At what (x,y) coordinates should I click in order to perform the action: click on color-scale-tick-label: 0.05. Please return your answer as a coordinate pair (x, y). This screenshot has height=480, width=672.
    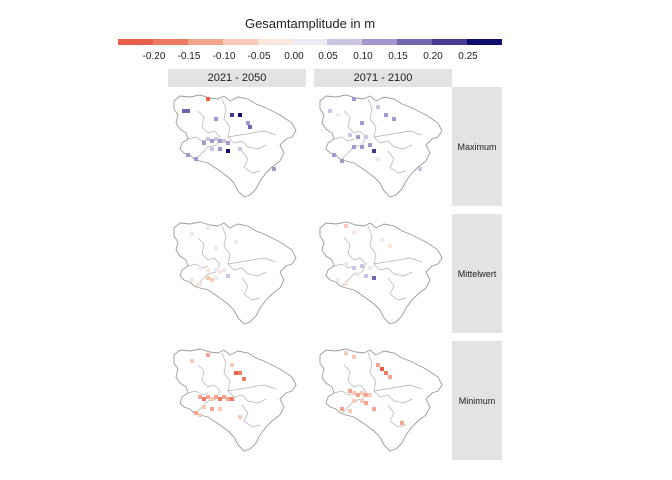
    Looking at the image, I should click on (328, 56).